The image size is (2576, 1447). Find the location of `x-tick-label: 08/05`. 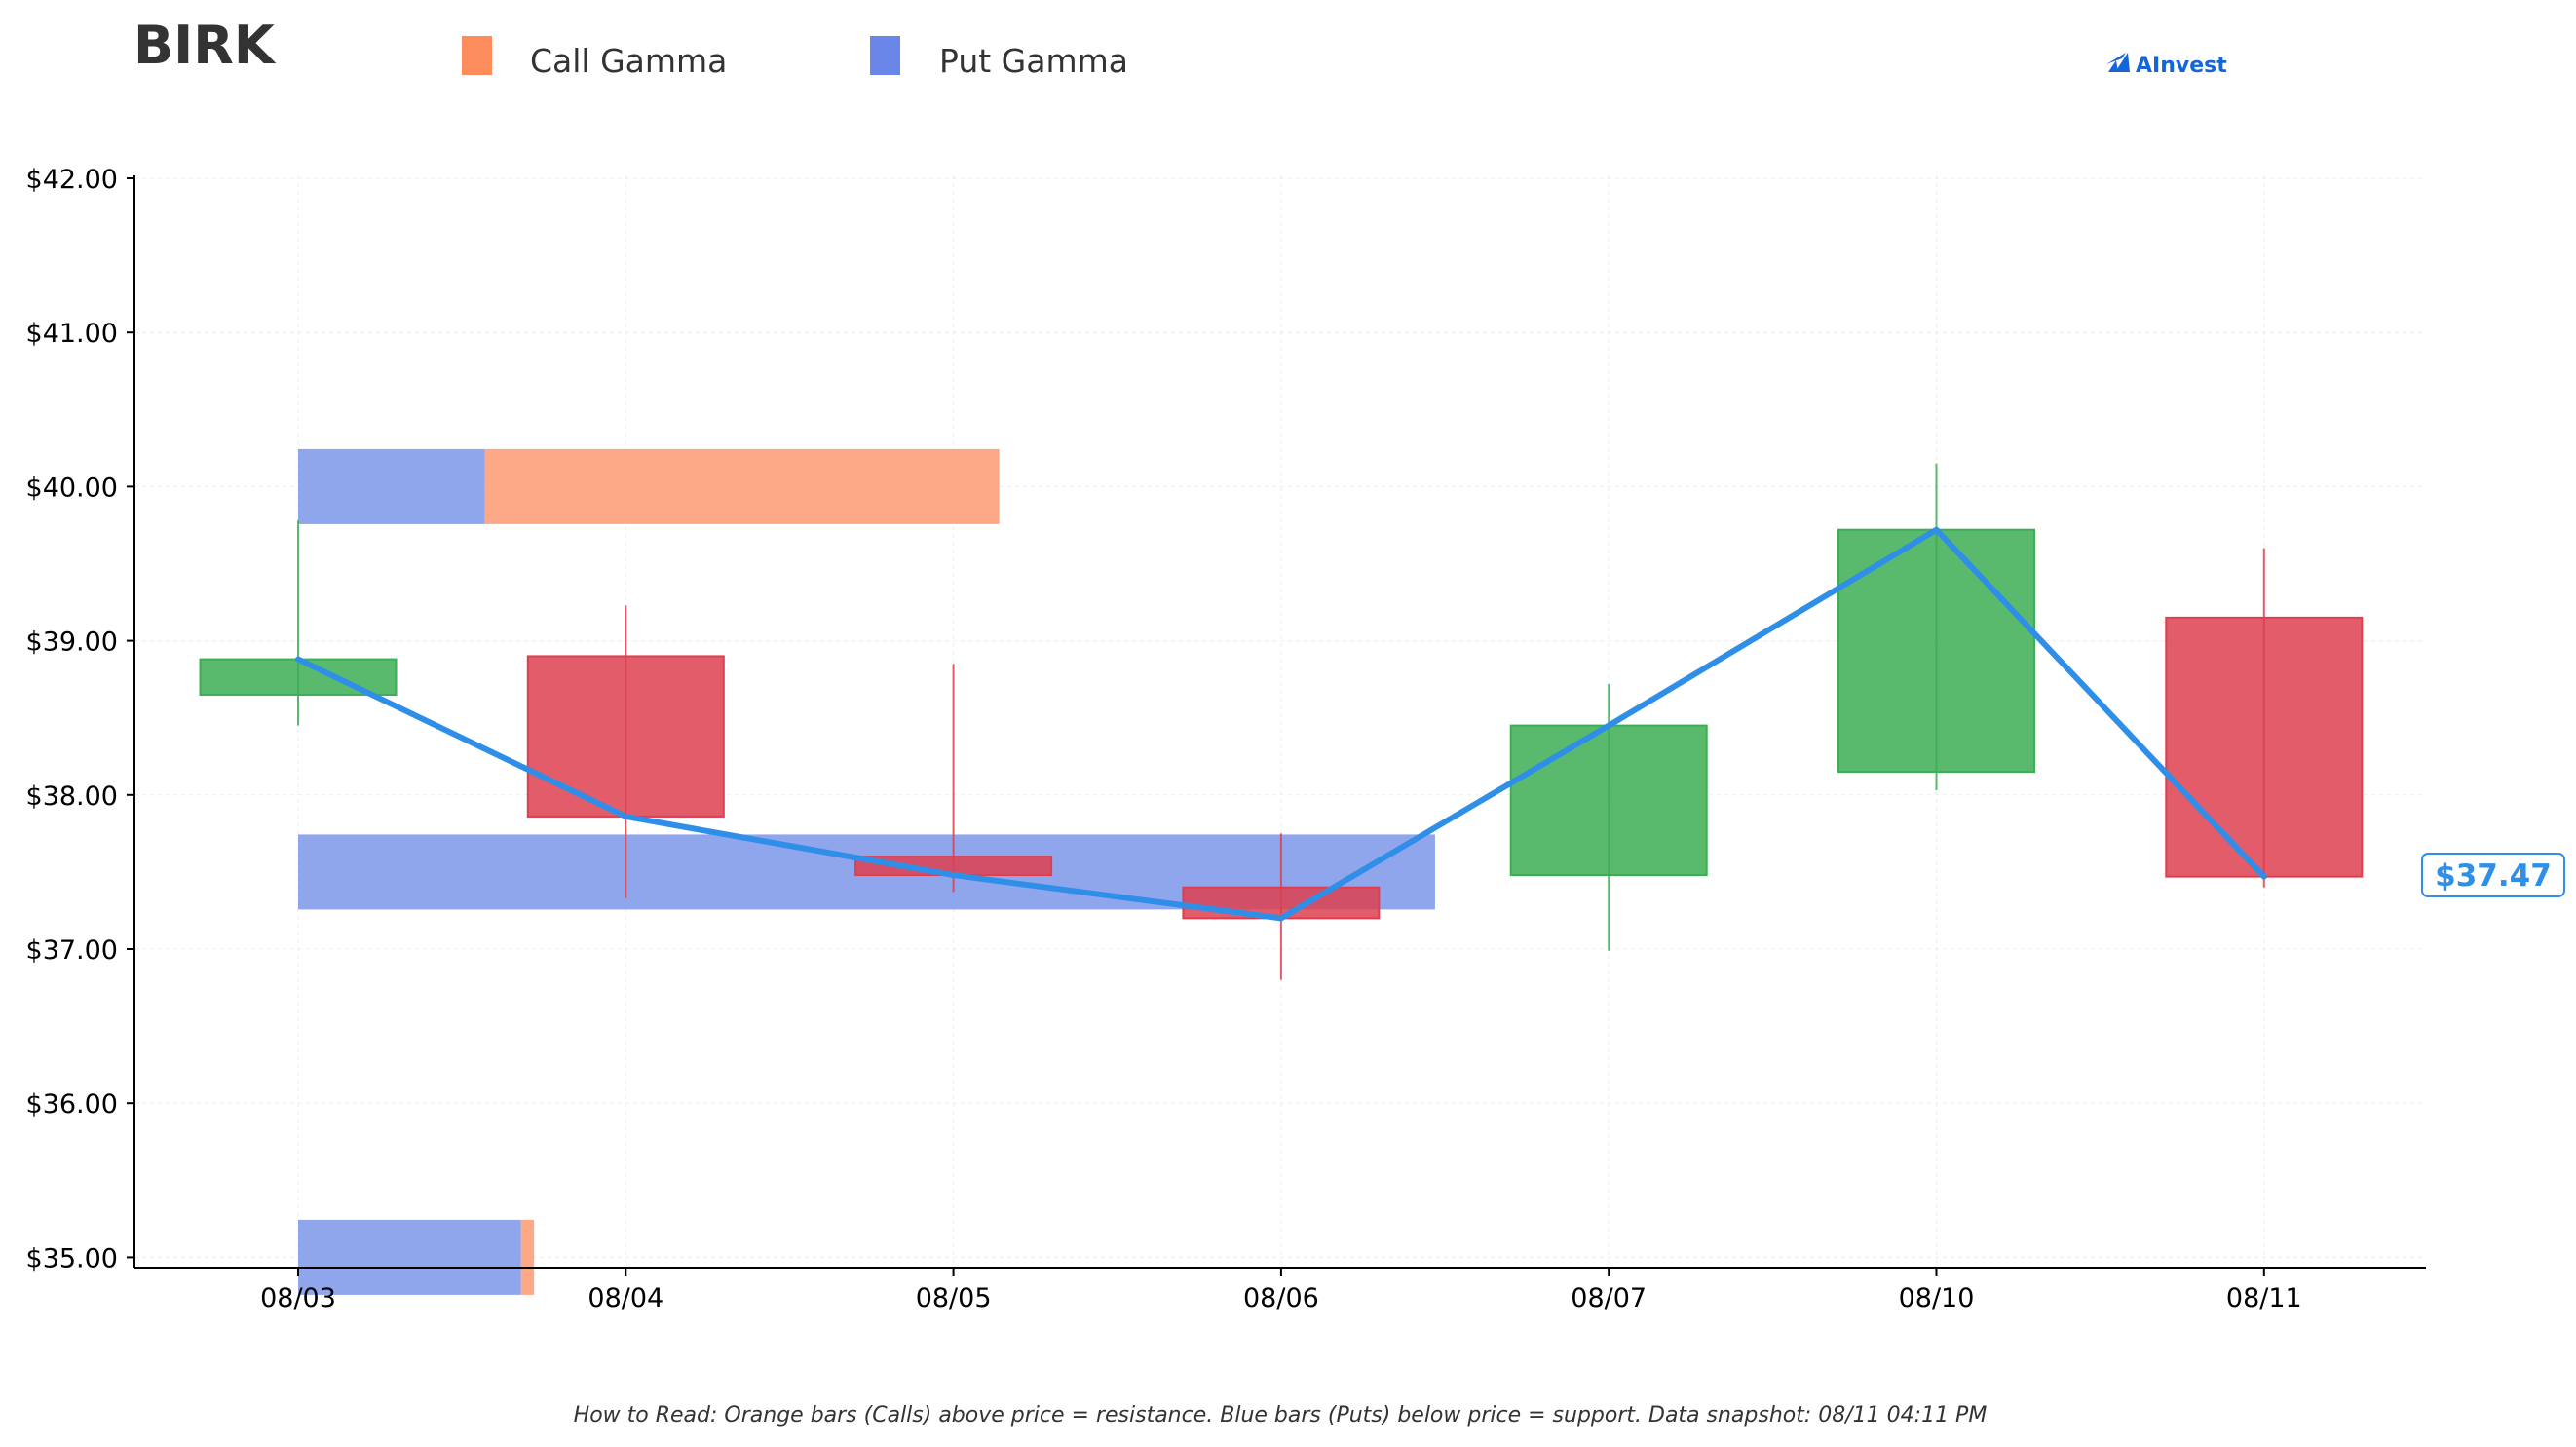

x-tick-label: 08/05 is located at coordinates (954, 1298).